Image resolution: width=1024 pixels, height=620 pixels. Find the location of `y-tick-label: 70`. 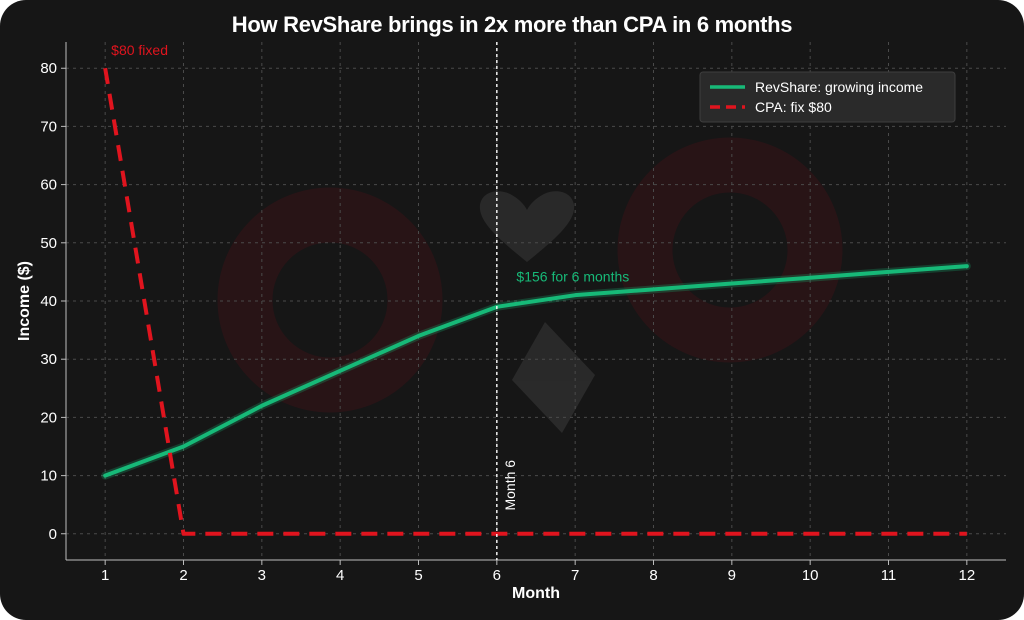

y-tick-label: 70 is located at coordinates (48, 126).